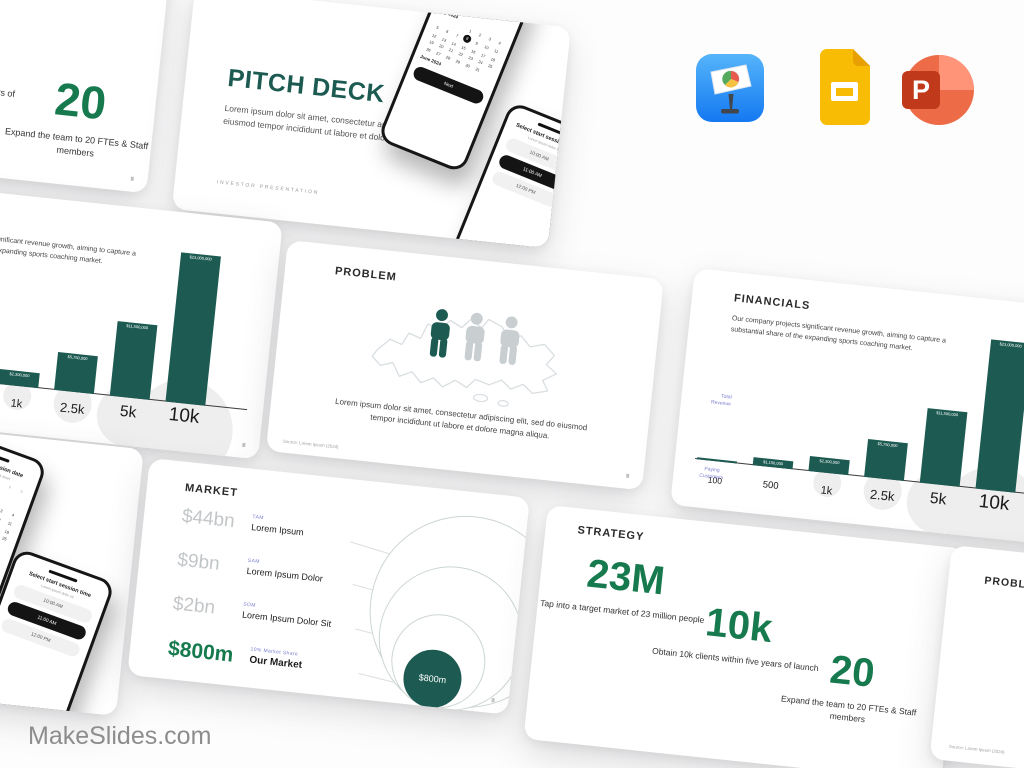 The height and width of the screenshot is (768, 1024). Describe the element at coordinates (16, 404) in the screenshot. I see `x-tick-label: 1k` at that location.